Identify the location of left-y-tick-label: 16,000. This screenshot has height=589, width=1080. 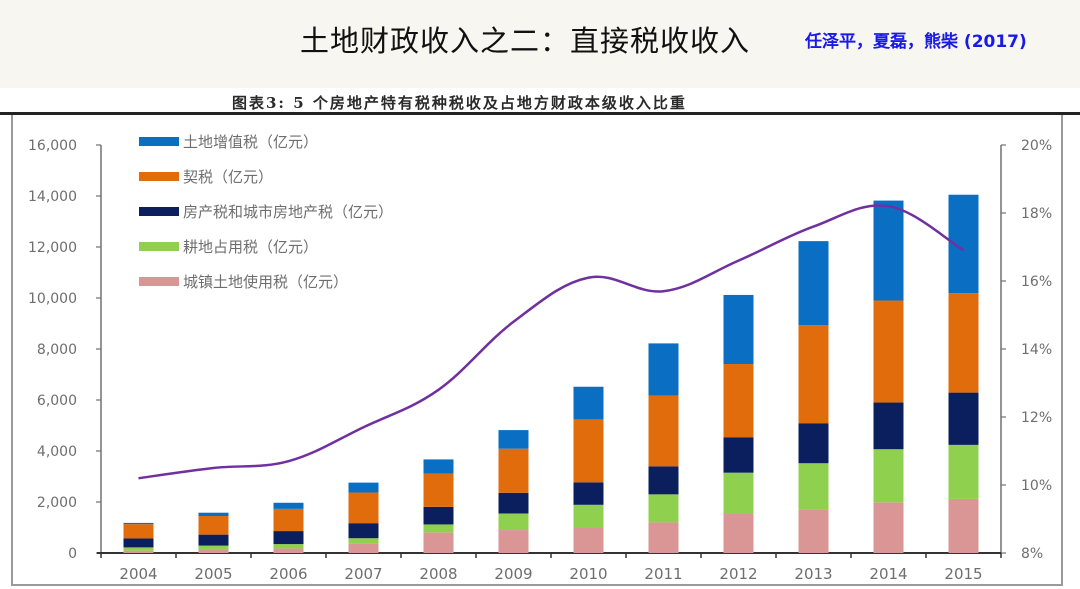
(52, 146).